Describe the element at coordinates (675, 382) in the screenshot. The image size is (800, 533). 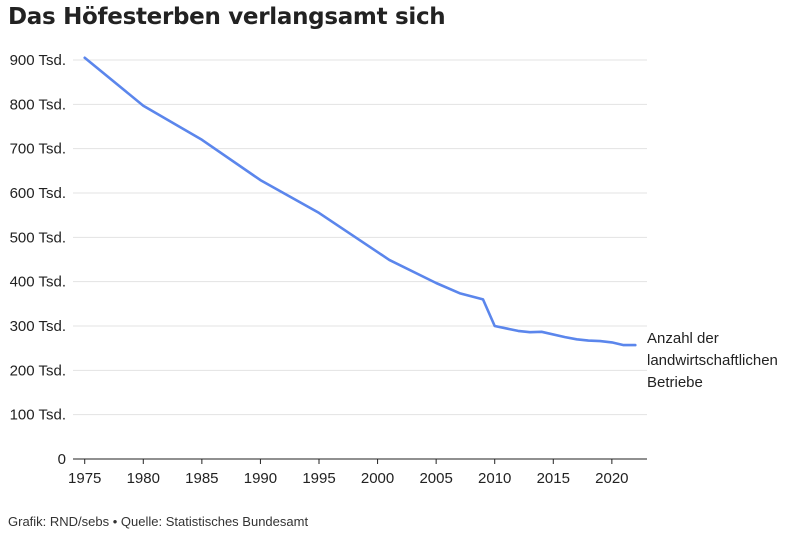
I see `series-label-line: Betriebe` at that location.